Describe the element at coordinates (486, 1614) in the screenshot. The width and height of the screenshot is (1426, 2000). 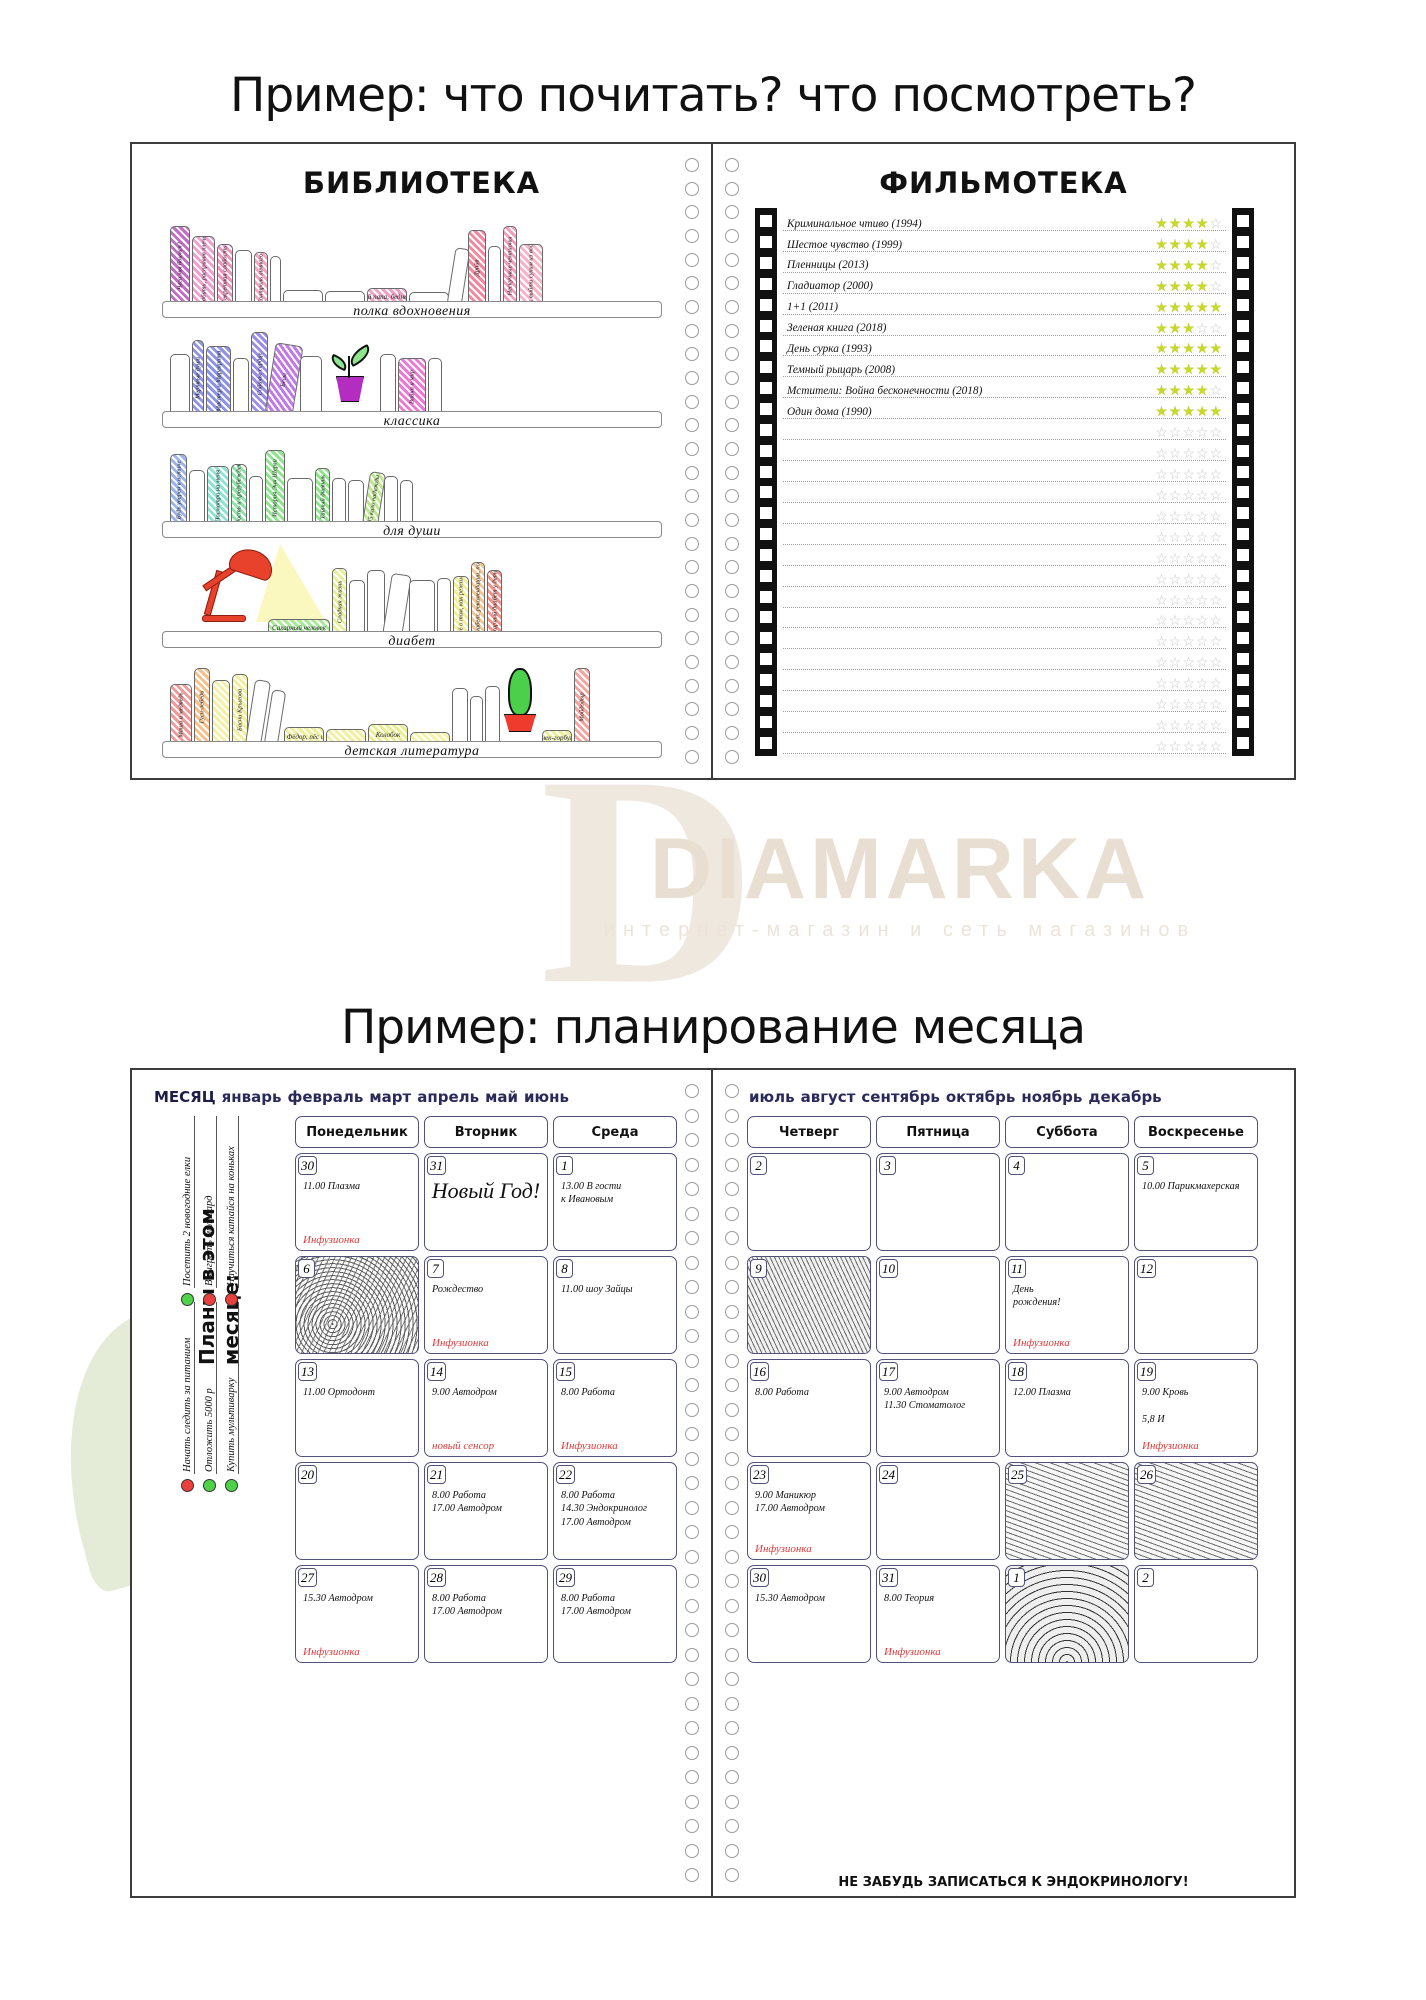
I see `calendar-cell: 28 8.00 Работа 17.00 Автодром` at that location.